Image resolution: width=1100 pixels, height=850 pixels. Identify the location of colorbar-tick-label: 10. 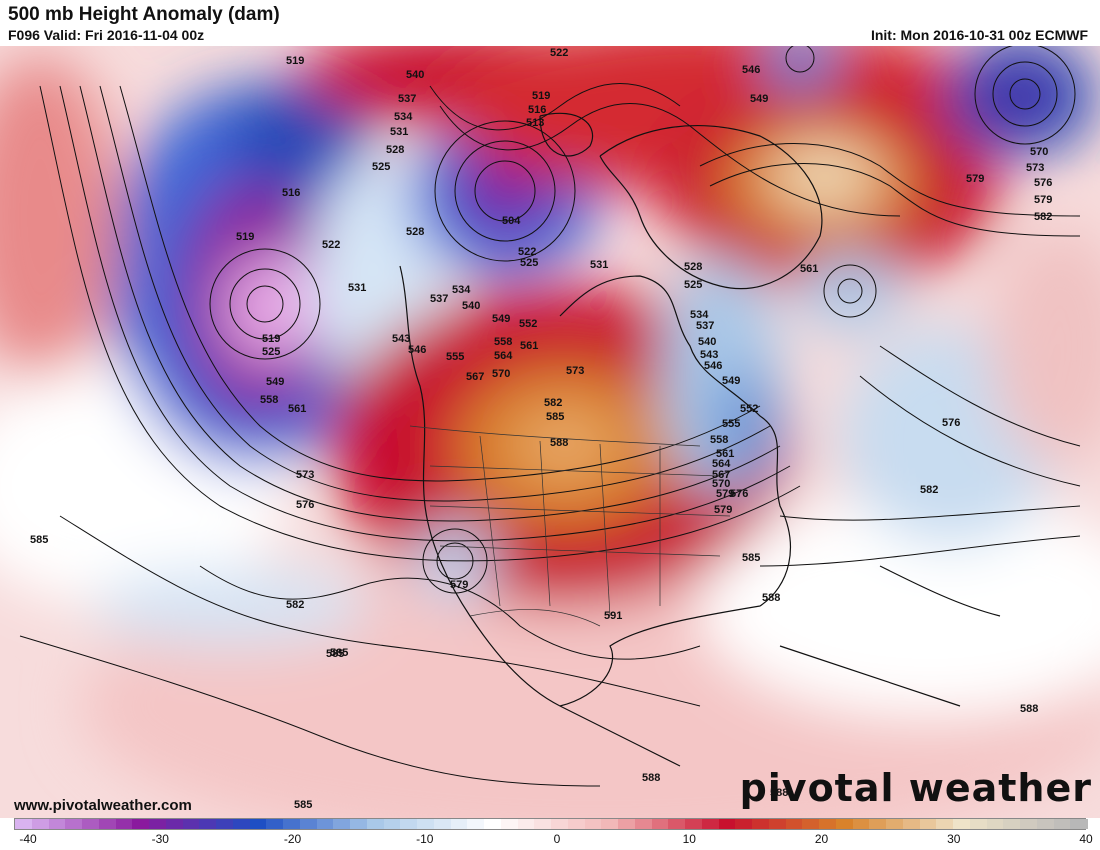
(689, 839).